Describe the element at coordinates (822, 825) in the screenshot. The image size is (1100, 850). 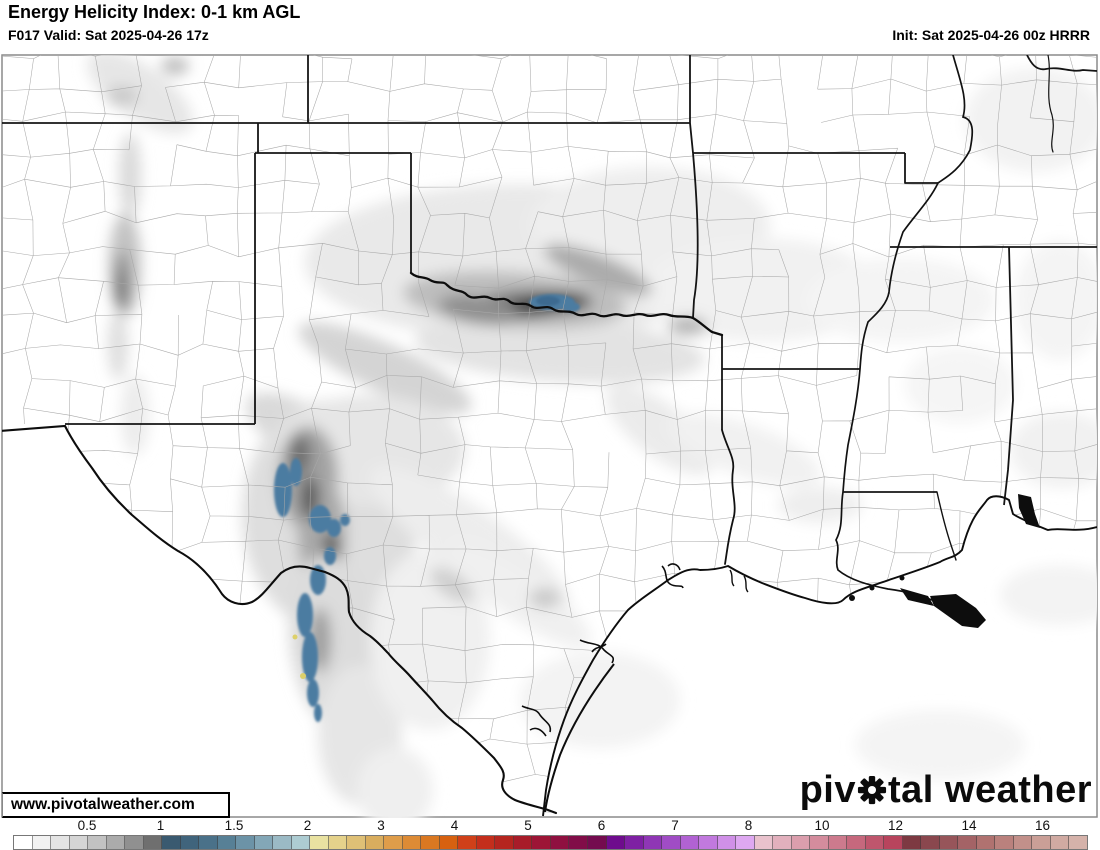
I see `colorbar-tick-label: 10` at that location.